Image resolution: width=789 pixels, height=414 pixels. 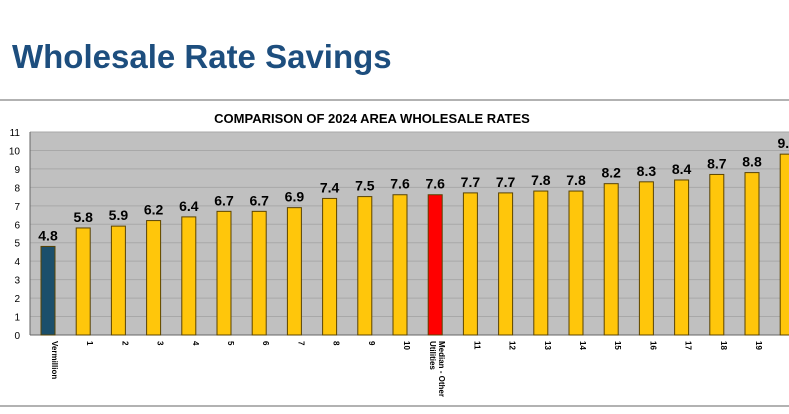 What do you see at coordinates (717, 163) in the screenshot?
I see `data-label: 8.7` at bounding box center [717, 163].